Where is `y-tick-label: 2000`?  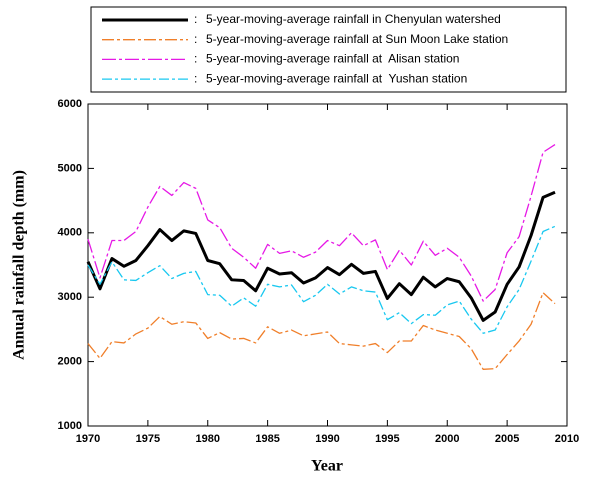
y-tick-label: 2000 is located at coordinates (70, 362).